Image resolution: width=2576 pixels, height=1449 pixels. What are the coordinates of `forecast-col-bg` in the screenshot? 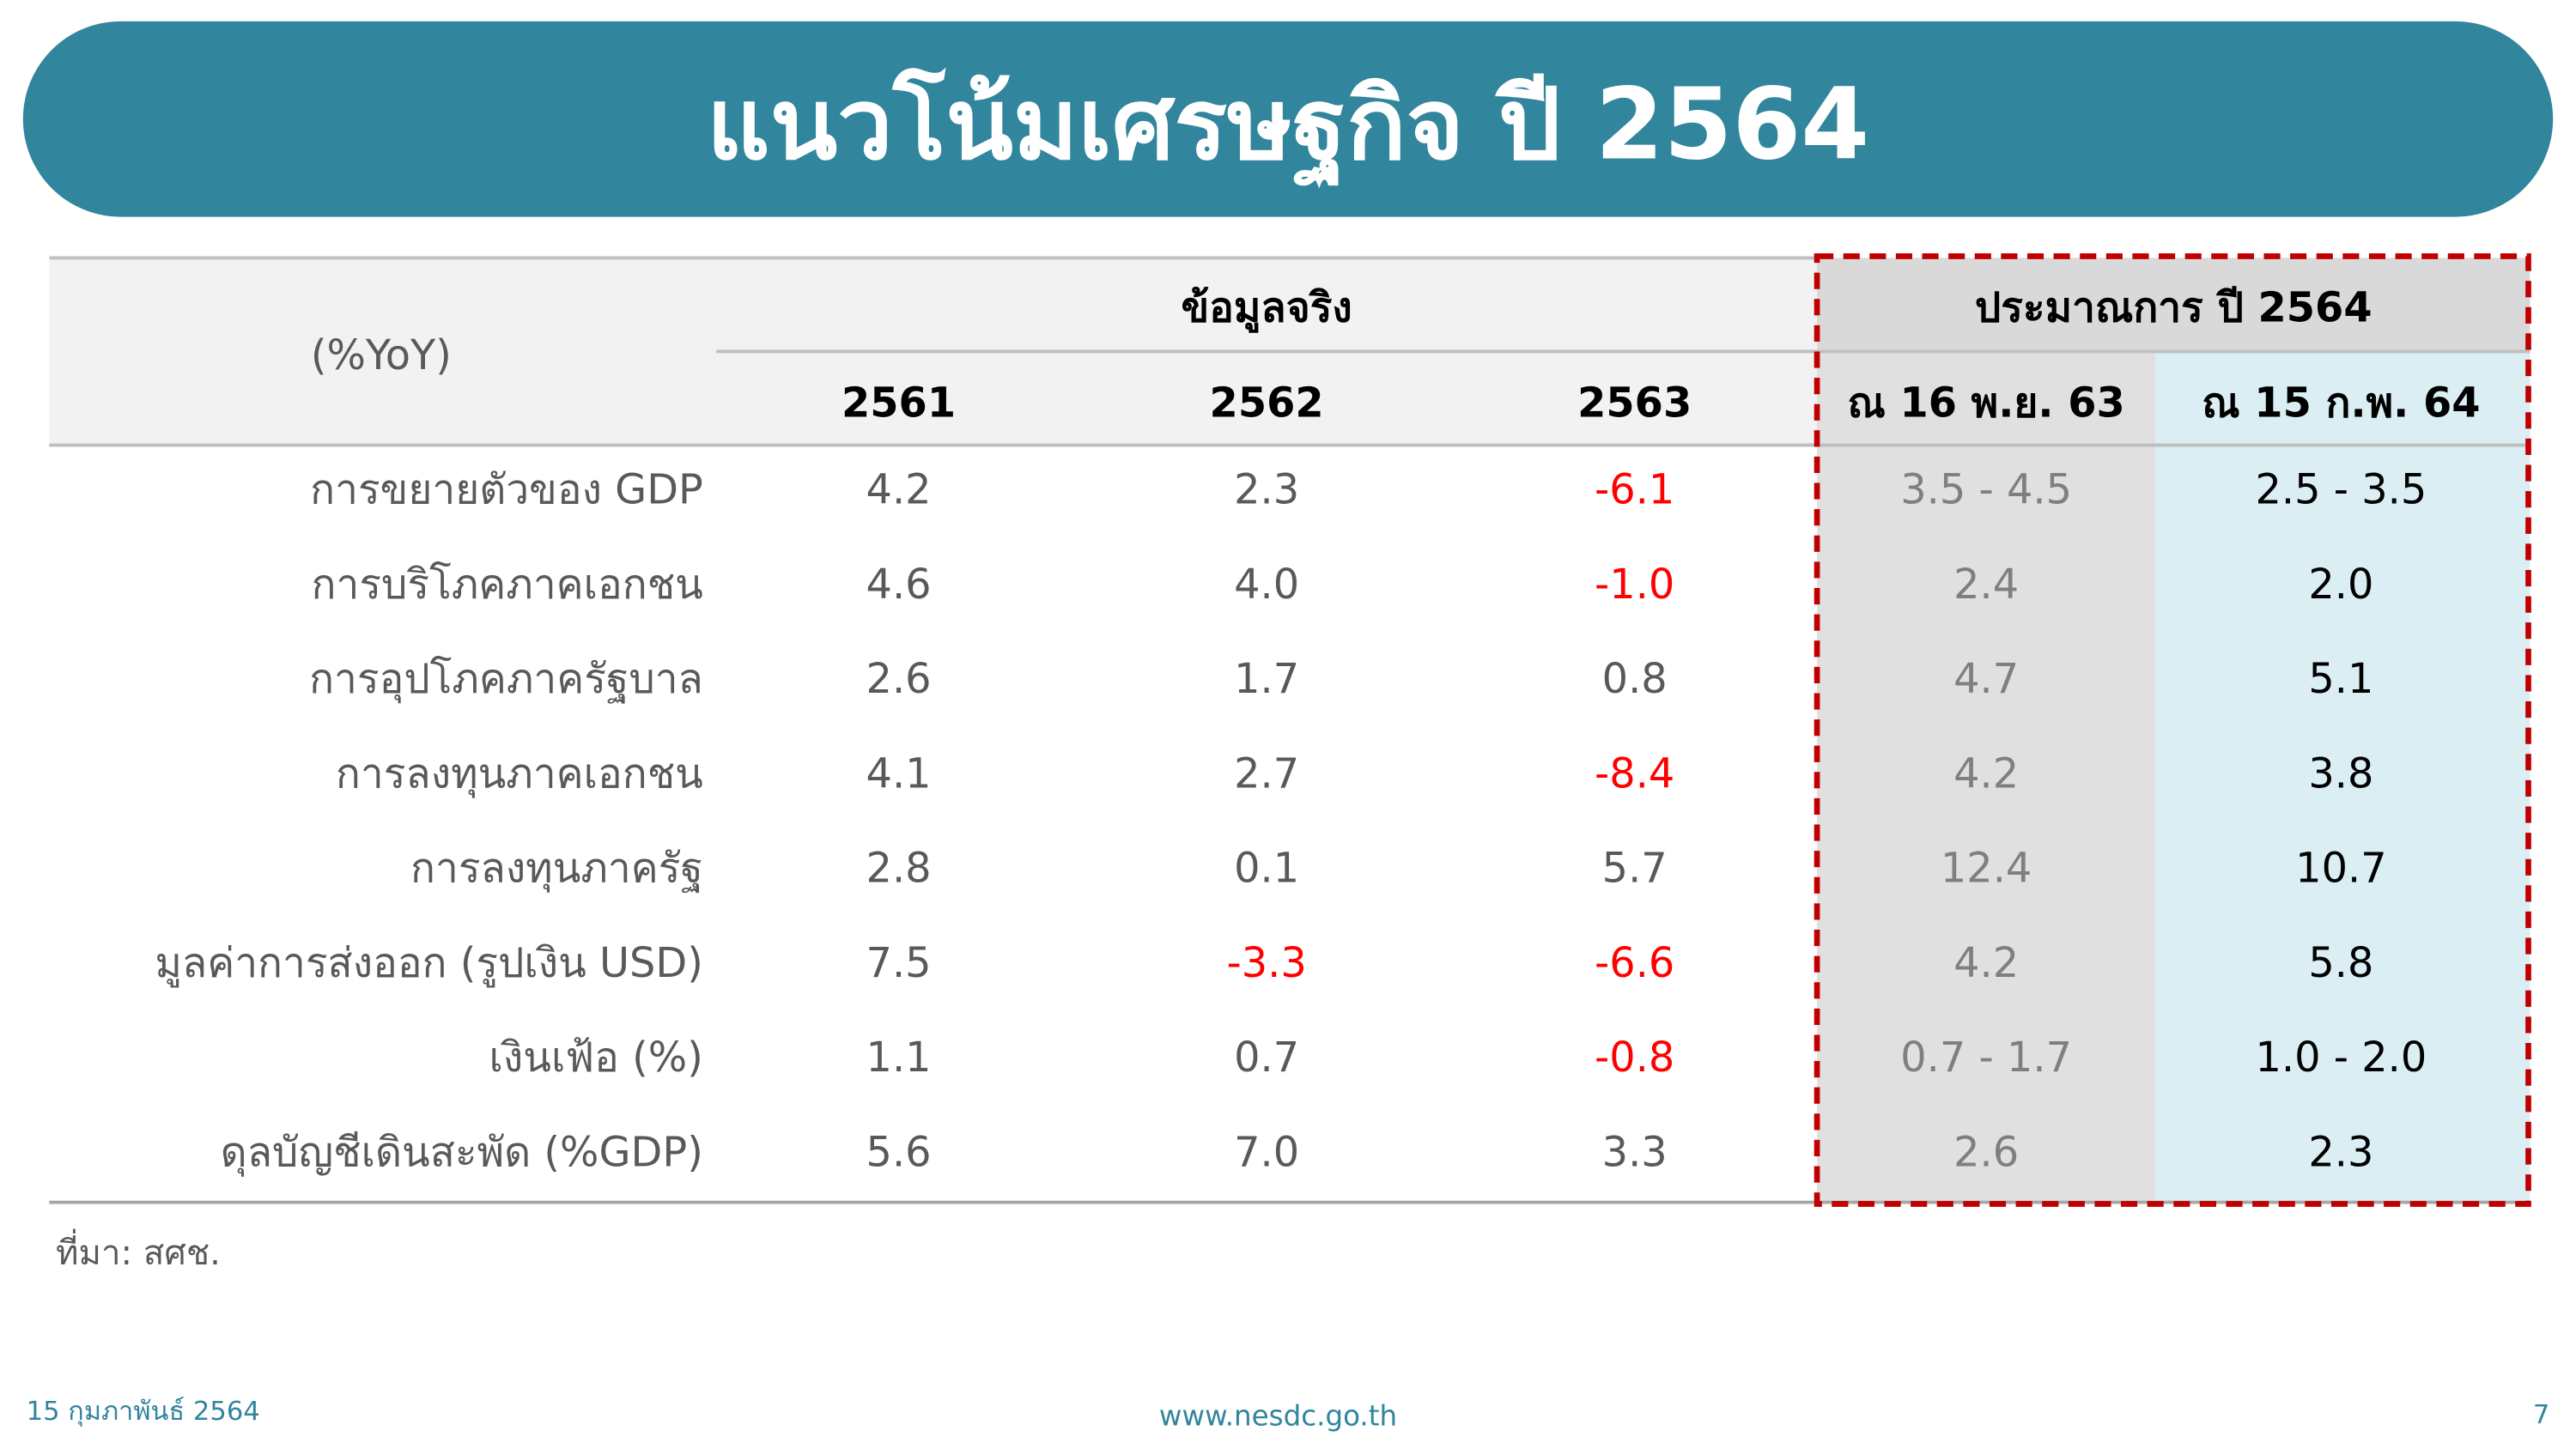 It's located at (1987, 777).